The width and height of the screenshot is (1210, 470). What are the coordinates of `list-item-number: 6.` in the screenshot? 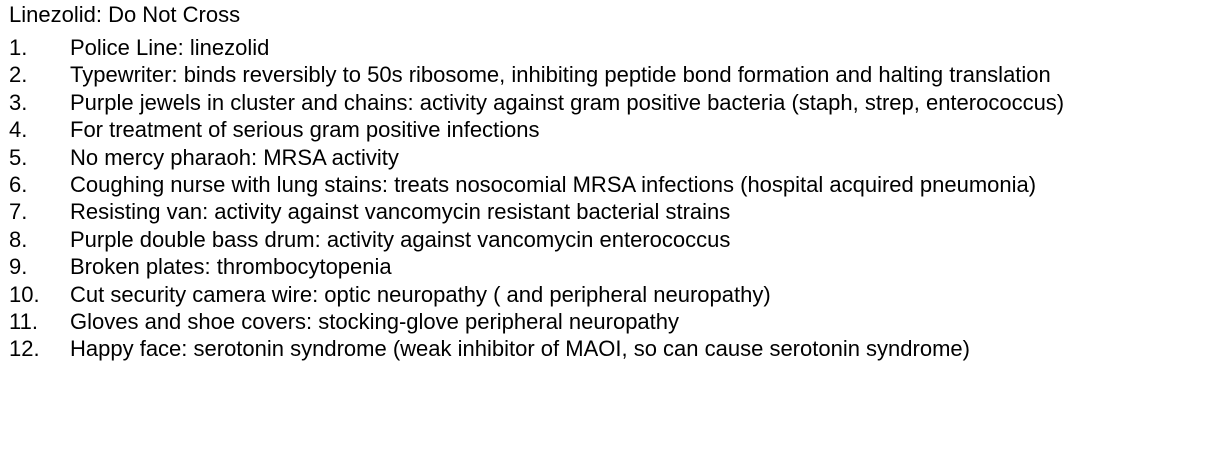 It's located at (18, 184).